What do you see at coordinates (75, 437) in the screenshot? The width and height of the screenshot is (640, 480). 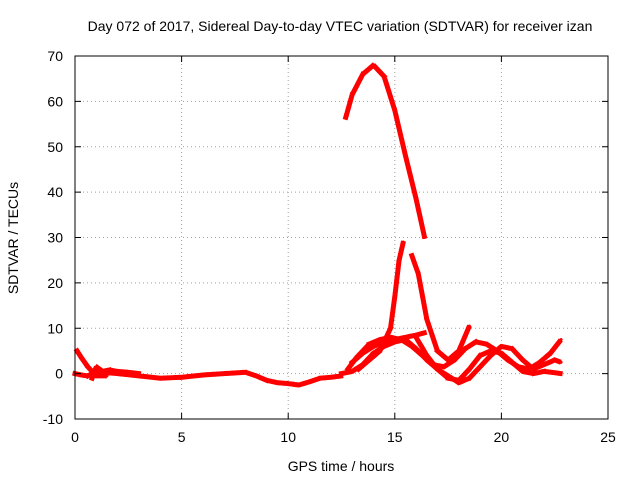 I see `x-tick-label: 0` at bounding box center [75, 437].